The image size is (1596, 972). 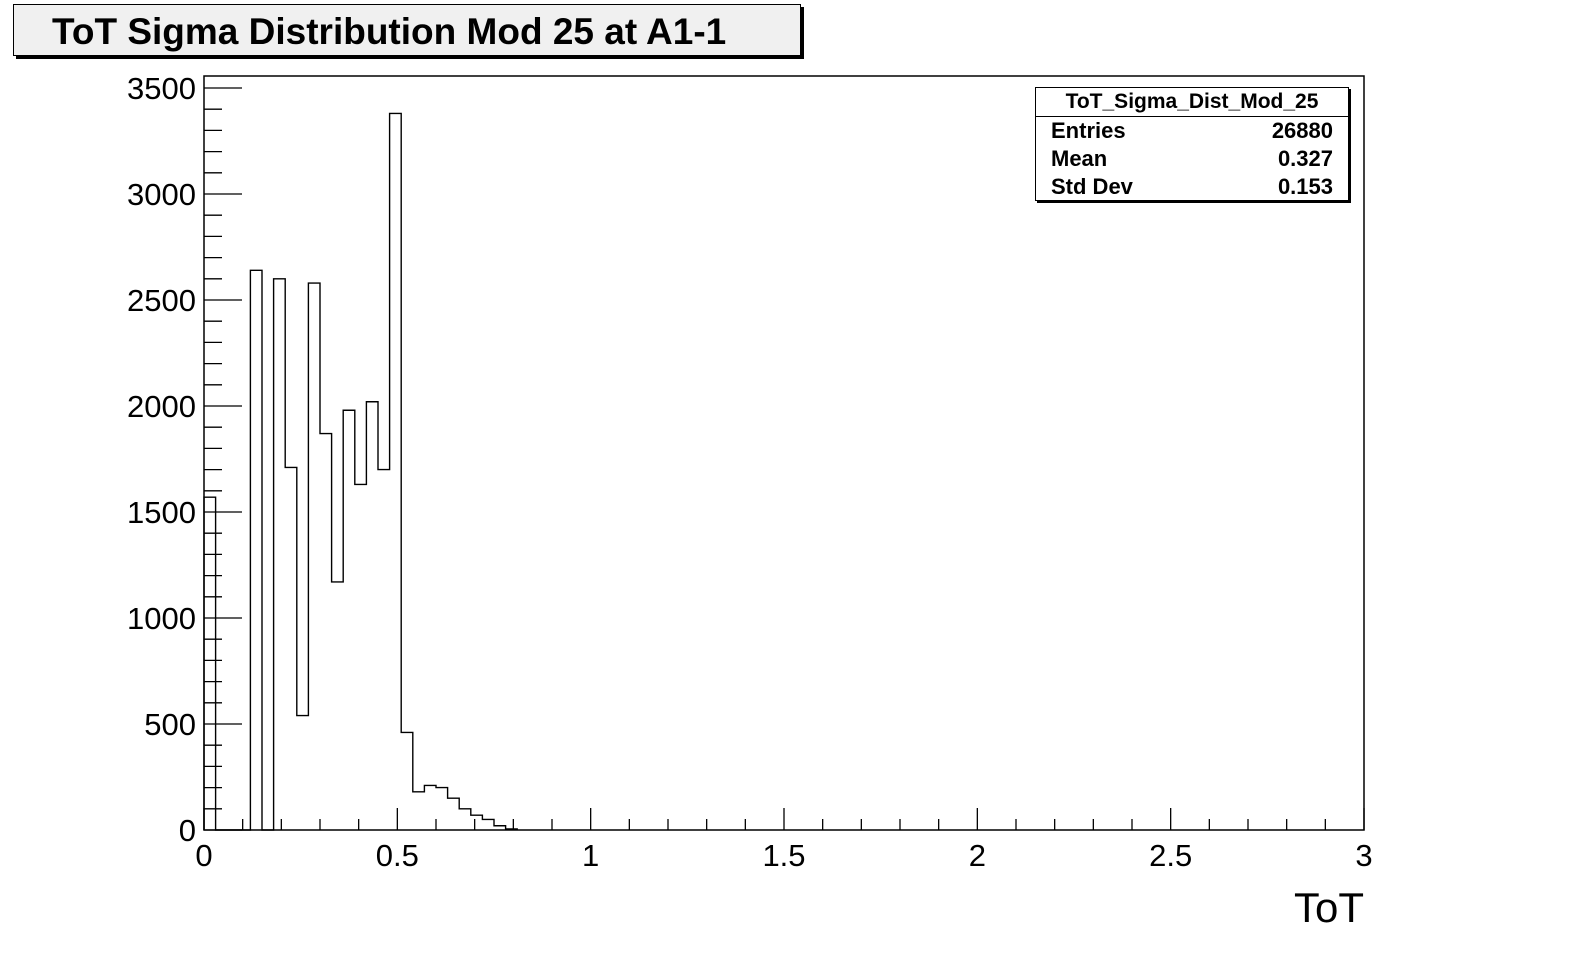 I want to click on y-tick-label: 2500, so click(x=161, y=300).